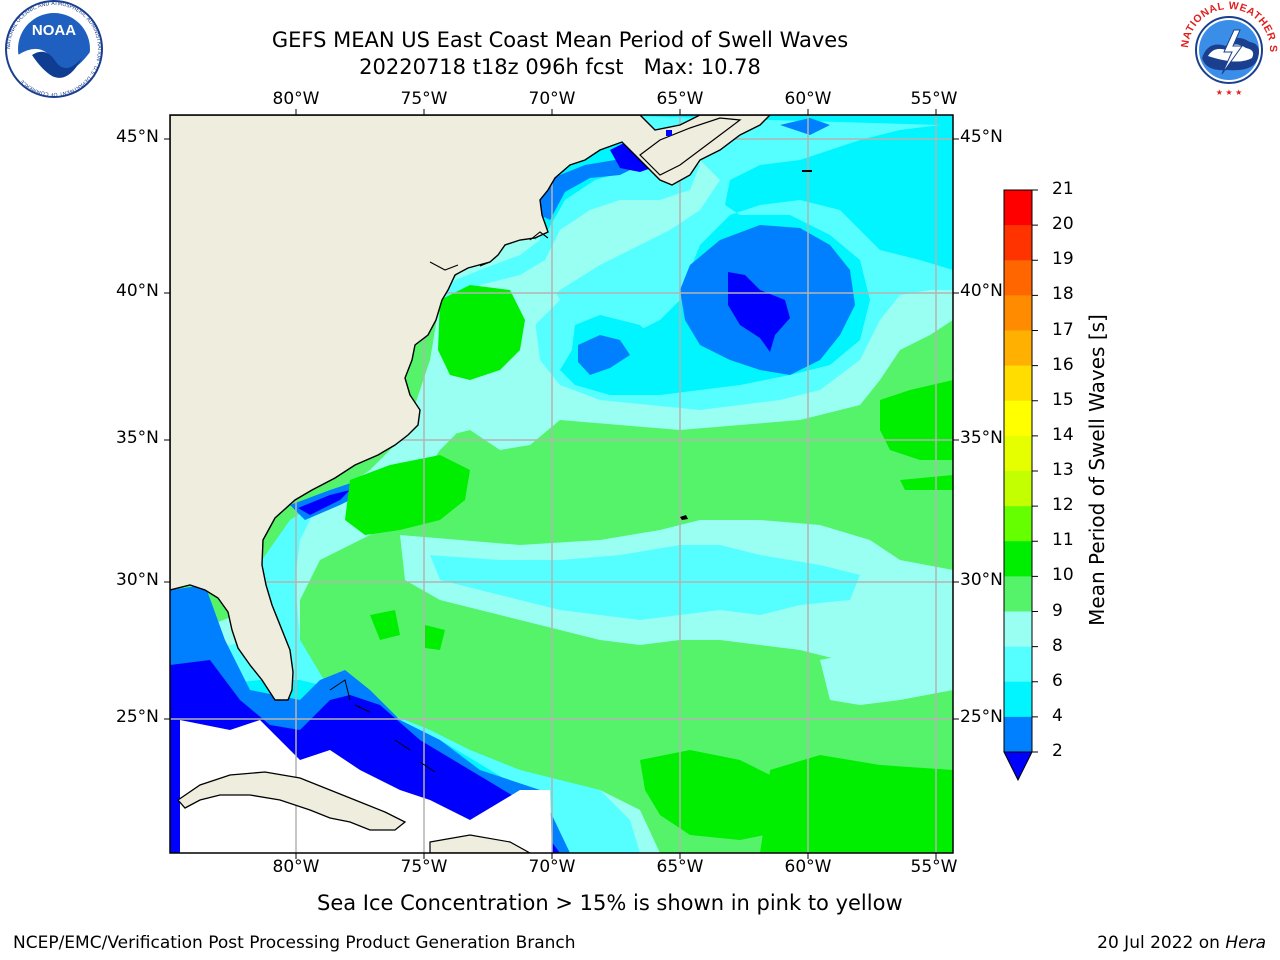 This screenshot has height=960, width=1280. I want to click on lon-label-bottom: 55°W, so click(934, 867).